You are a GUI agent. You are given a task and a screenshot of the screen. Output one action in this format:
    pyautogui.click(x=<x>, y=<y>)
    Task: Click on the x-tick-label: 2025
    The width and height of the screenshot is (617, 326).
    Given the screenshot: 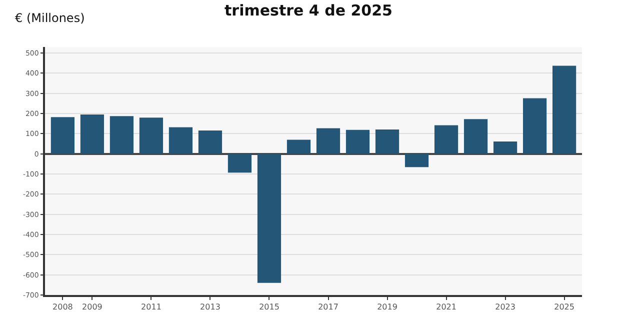 What is the action you would take?
    pyautogui.click(x=564, y=307)
    